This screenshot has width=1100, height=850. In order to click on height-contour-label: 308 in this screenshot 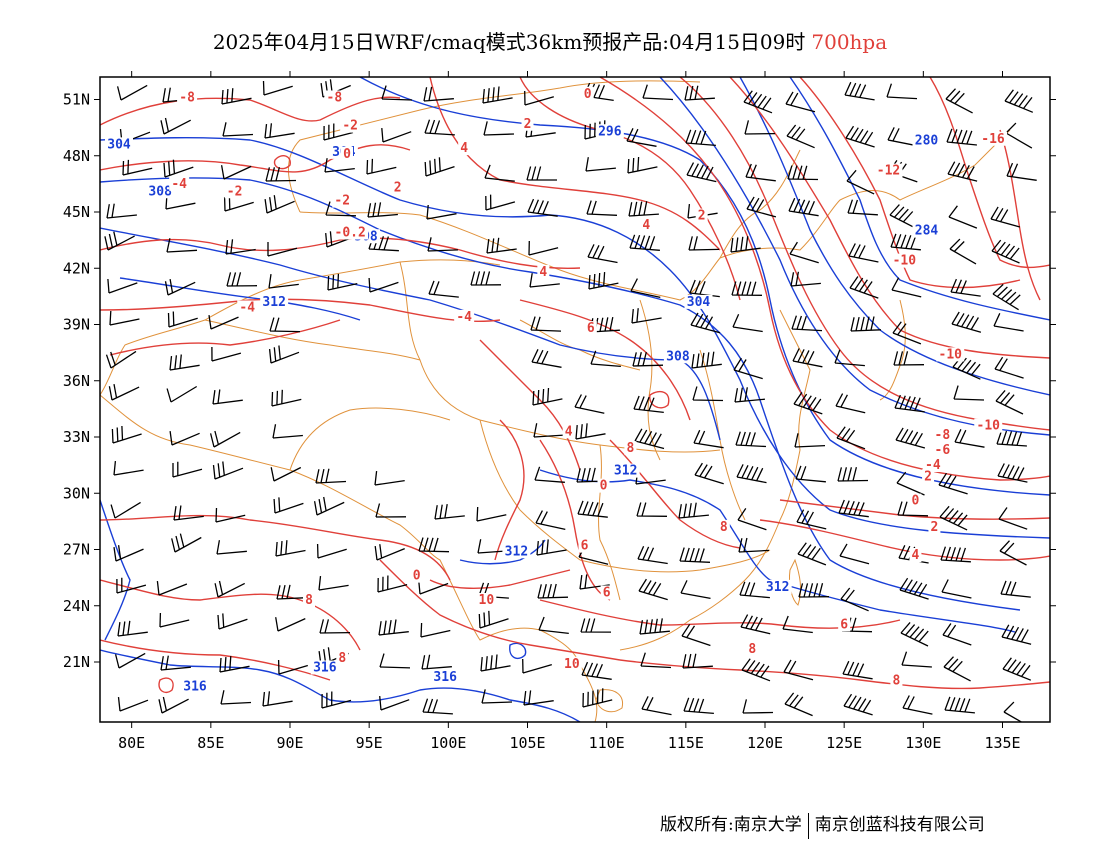, I will do `click(160, 191)`.